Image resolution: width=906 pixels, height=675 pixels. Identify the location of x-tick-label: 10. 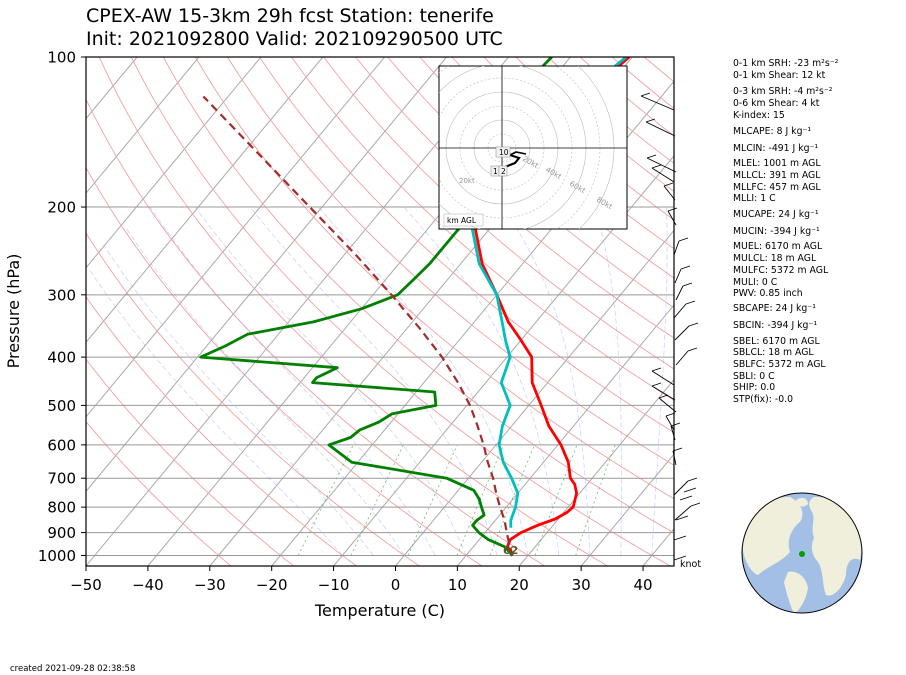
(457, 585).